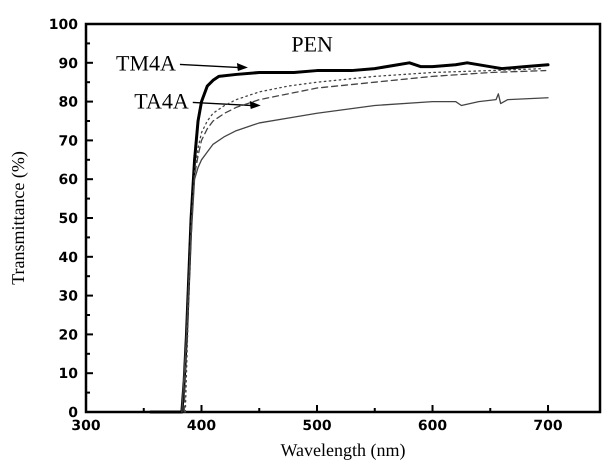 Image resolution: width=610 pixels, height=473 pixels. What do you see at coordinates (433, 426) in the screenshot?
I see `x-tick-label: 600` at bounding box center [433, 426].